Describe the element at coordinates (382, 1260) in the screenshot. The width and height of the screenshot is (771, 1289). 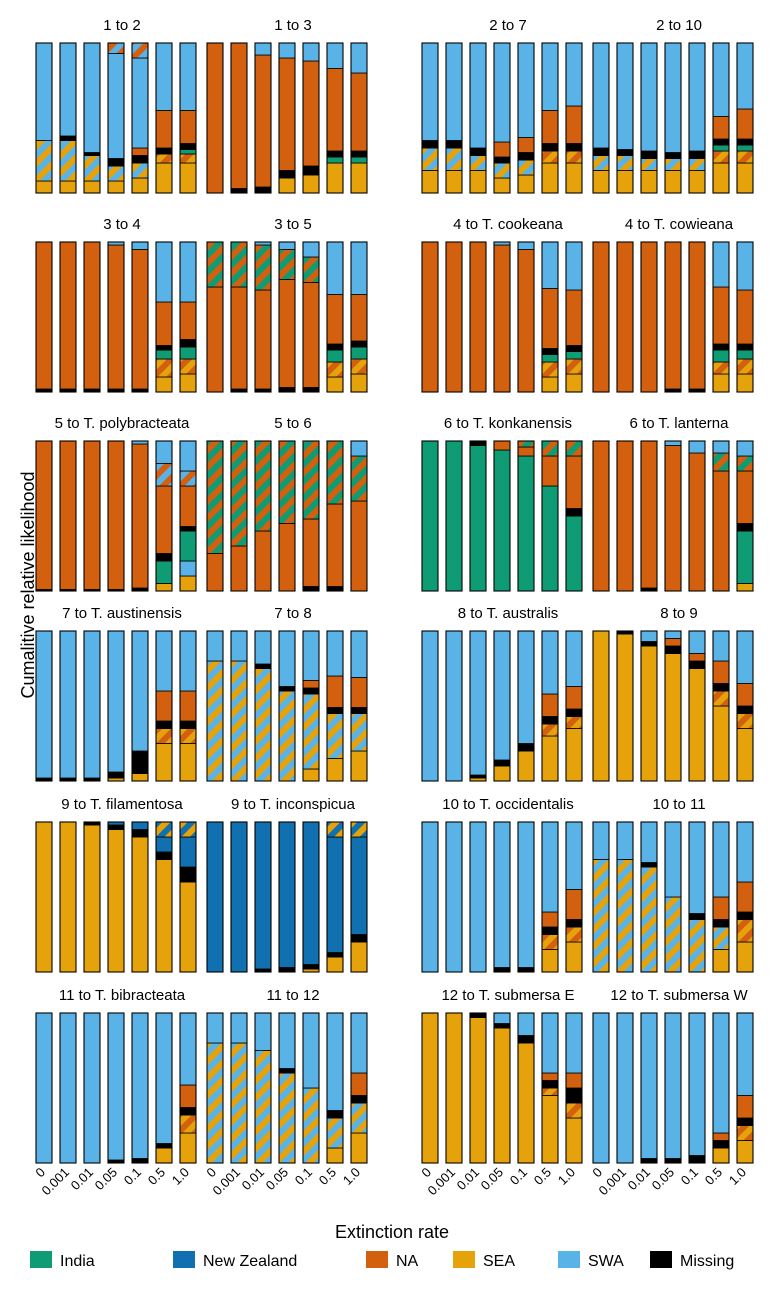
I see `legend: India New Zealand NA SEA SWA Missing` at that location.